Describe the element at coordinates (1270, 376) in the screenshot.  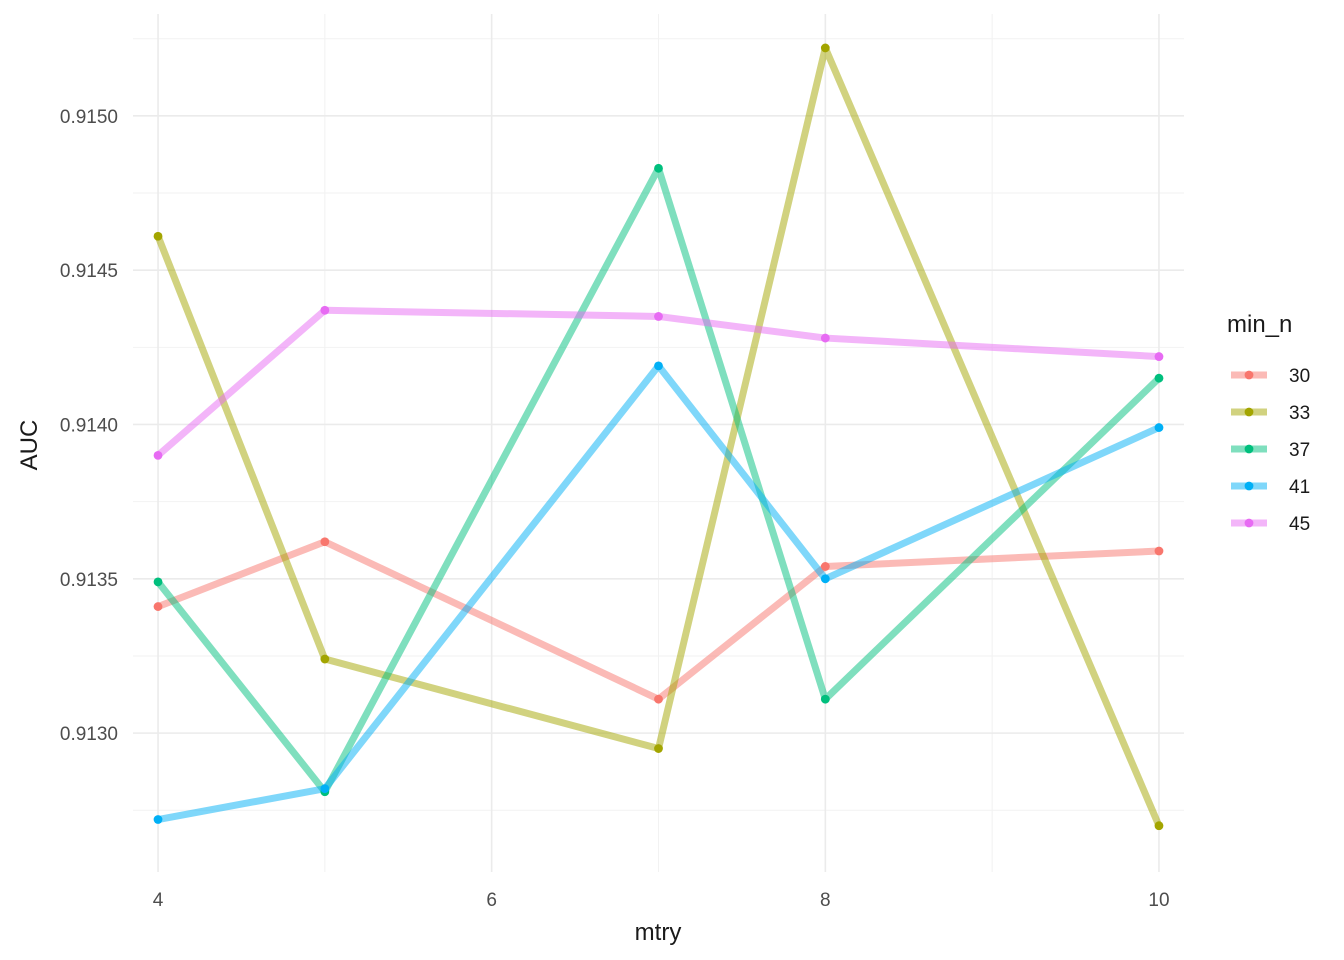
I see `legend-key-30: 30` at that location.